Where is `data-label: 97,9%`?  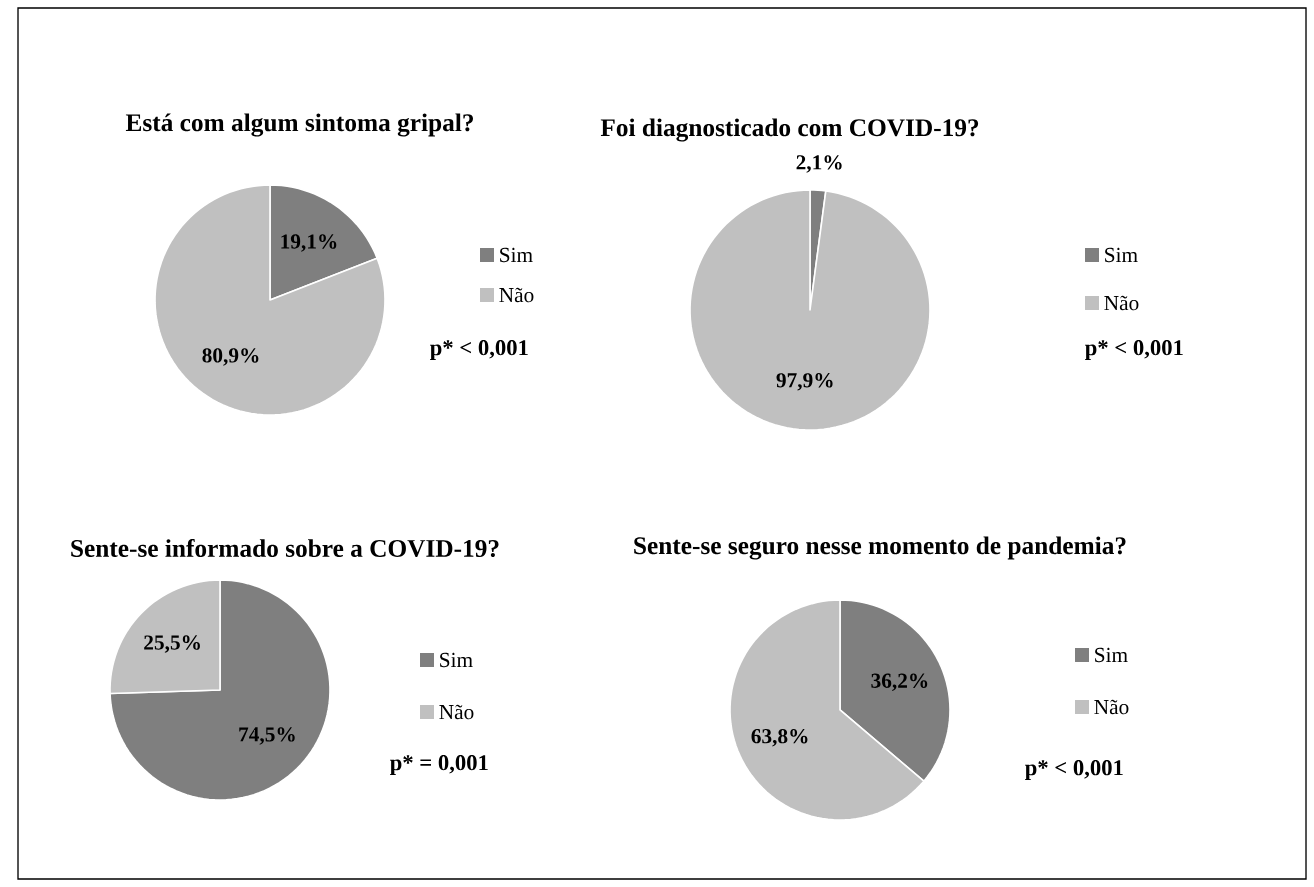 data-label: 97,9% is located at coordinates (804, 382).